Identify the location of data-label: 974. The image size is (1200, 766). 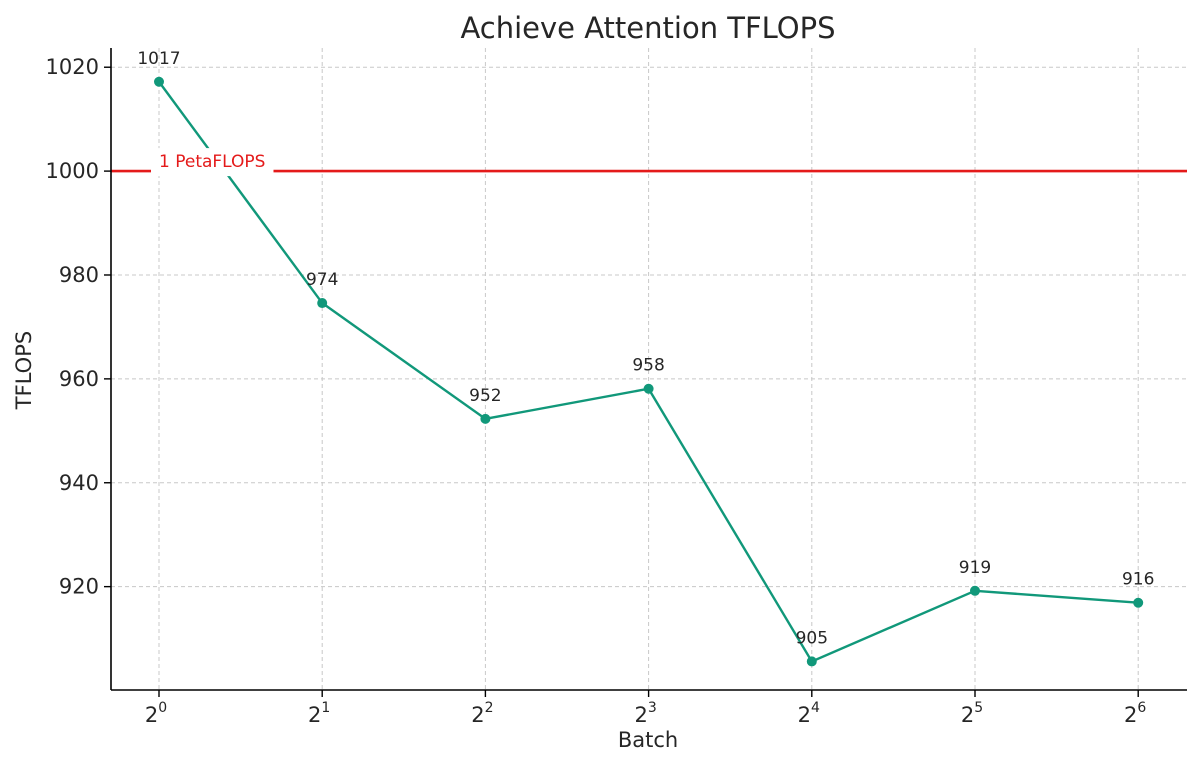
(322, 280).